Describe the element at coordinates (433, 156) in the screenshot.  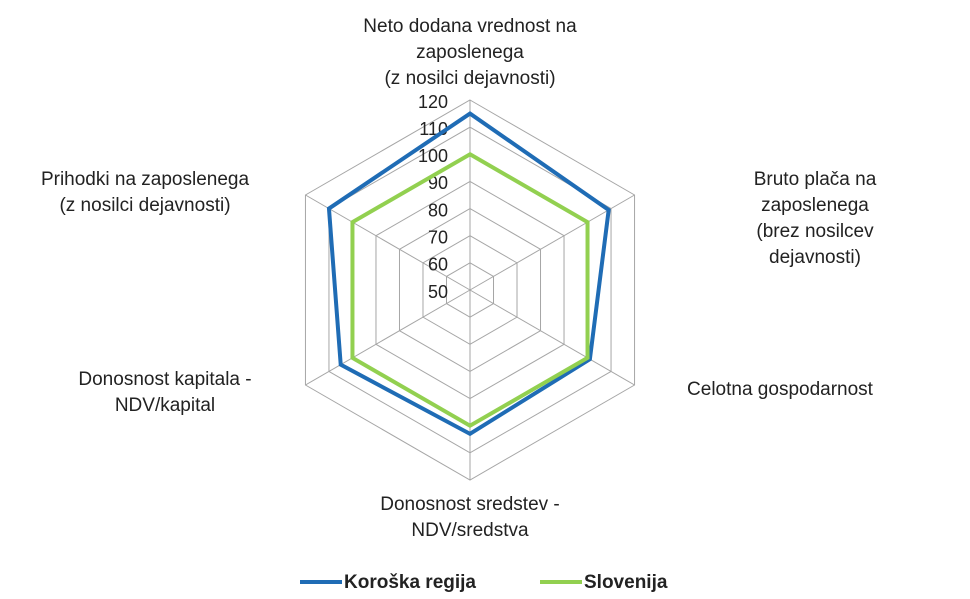
I see `tick-label: 100` at that location.